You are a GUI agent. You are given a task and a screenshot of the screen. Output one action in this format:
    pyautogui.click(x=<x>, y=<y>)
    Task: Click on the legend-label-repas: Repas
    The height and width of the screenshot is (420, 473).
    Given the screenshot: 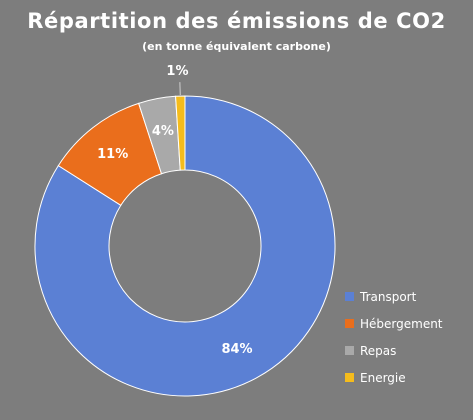 What is the action you would take?
    pyautogui.click(x=378, y=350)
    